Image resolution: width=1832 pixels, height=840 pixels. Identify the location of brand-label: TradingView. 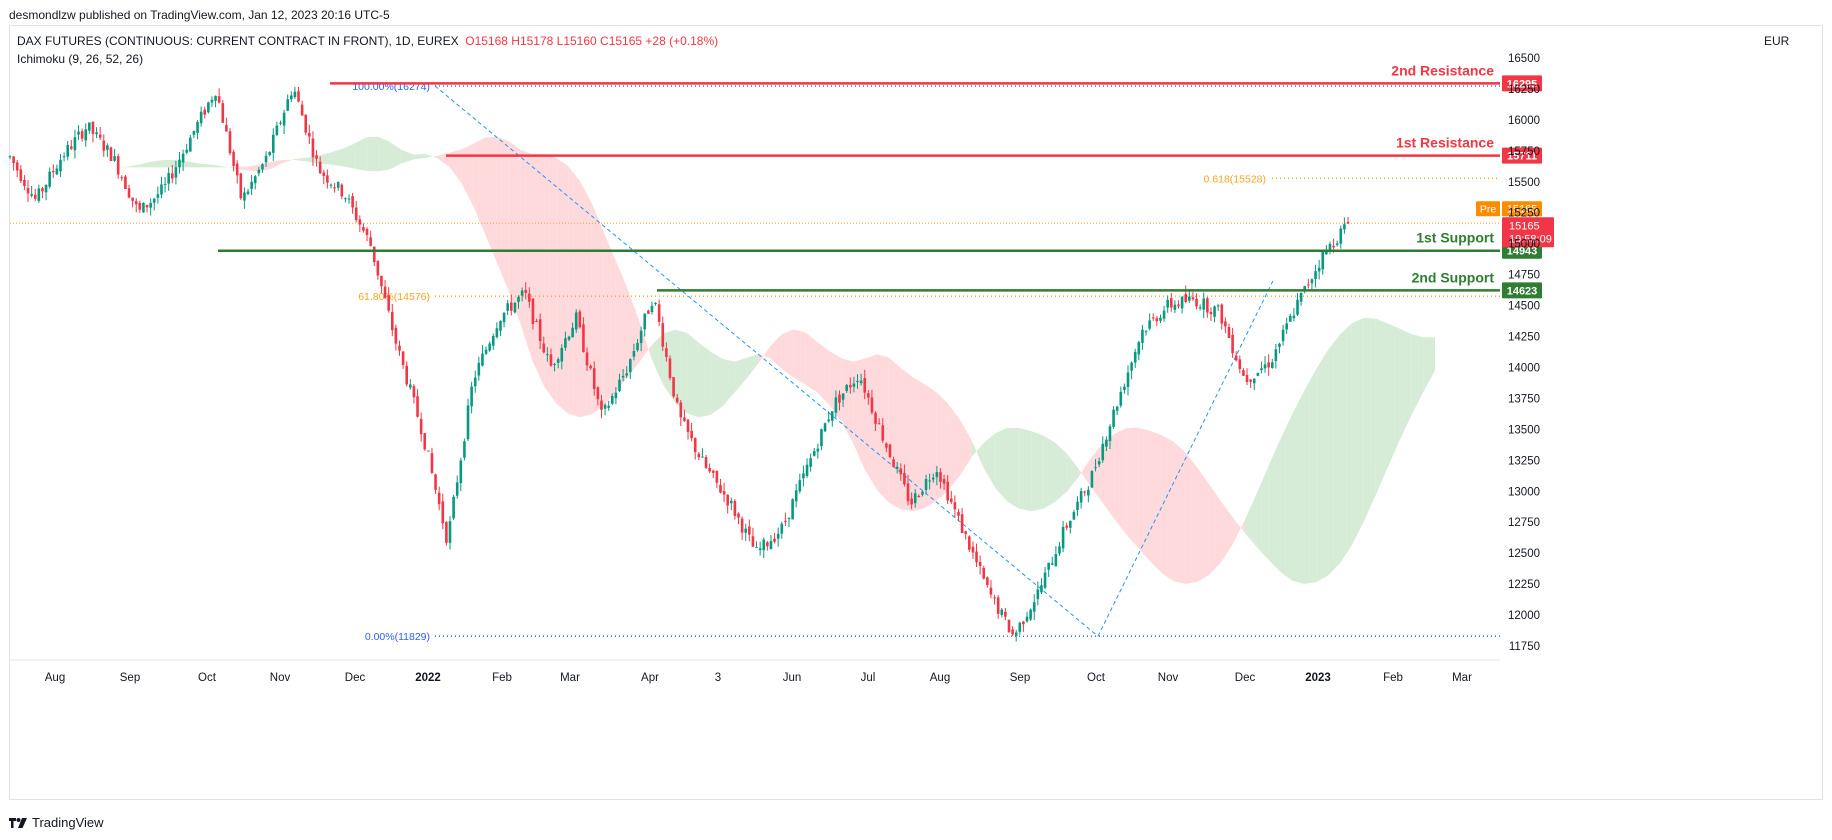
(68, 822).